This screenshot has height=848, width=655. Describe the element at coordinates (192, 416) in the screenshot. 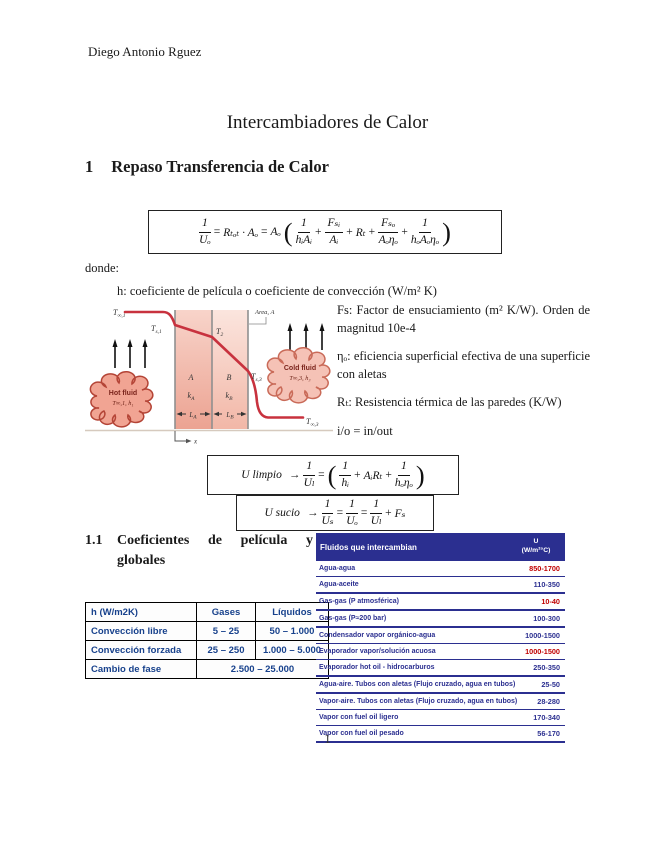

I see `l-a-label: LA` at that location.